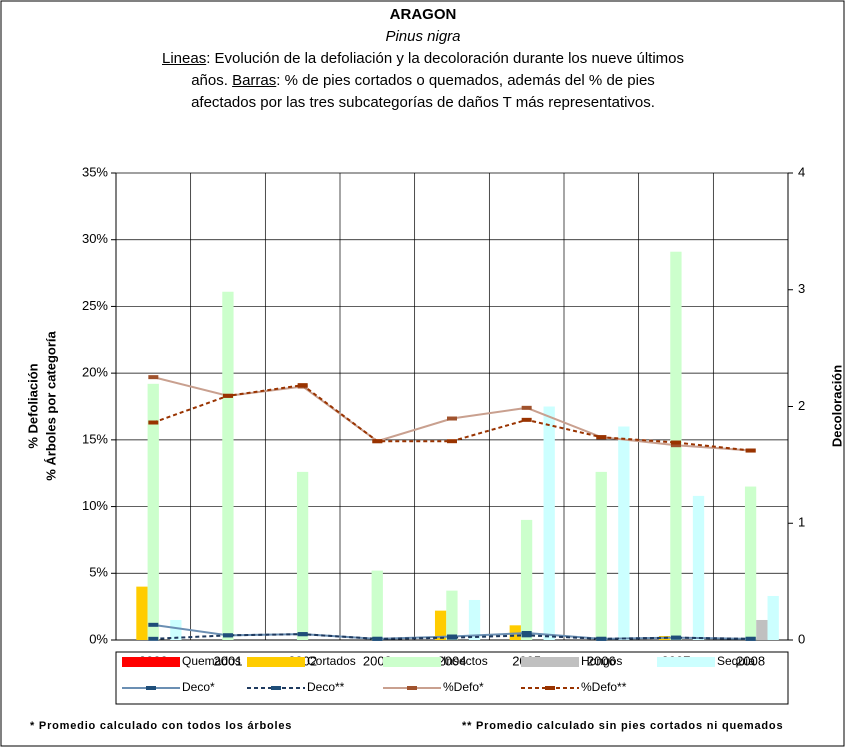 This screenshot has height=749, width=846. Describe the element at coordinates (331, 661) in the screenshot. I see `legend-label: Cortados` at that location.